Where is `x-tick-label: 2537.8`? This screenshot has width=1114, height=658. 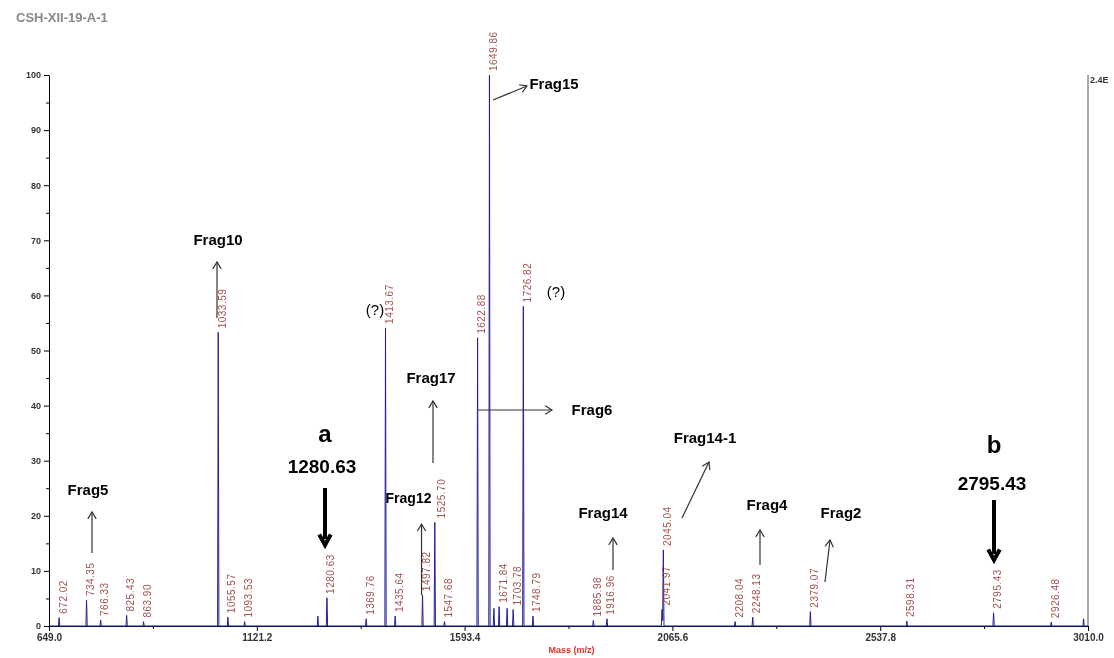 x-tick-label: 2537.8 is located at coordinates (881, 638).